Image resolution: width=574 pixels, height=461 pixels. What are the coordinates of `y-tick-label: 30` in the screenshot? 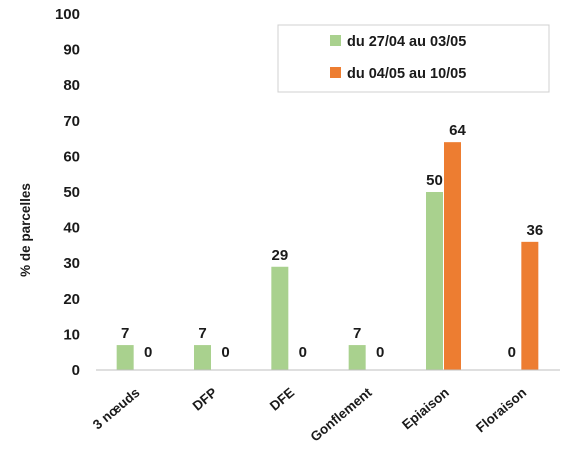 It's located at (71, 263).